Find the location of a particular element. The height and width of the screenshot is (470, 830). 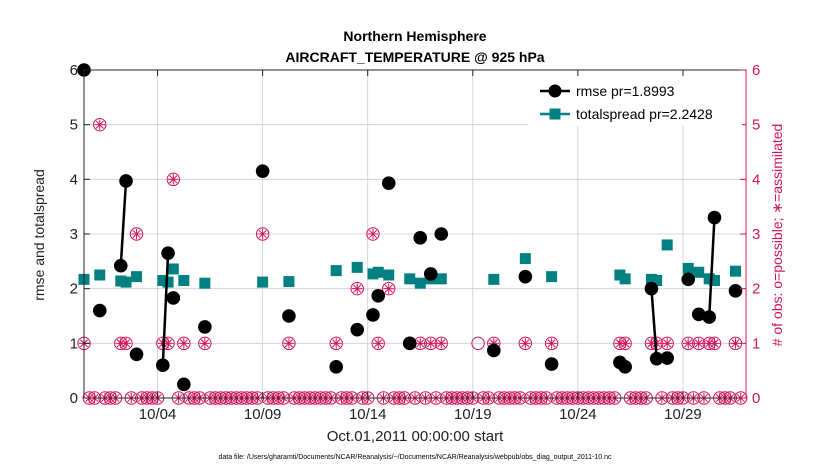

legend-totalspread-marker is located at coordinates (555, 114).